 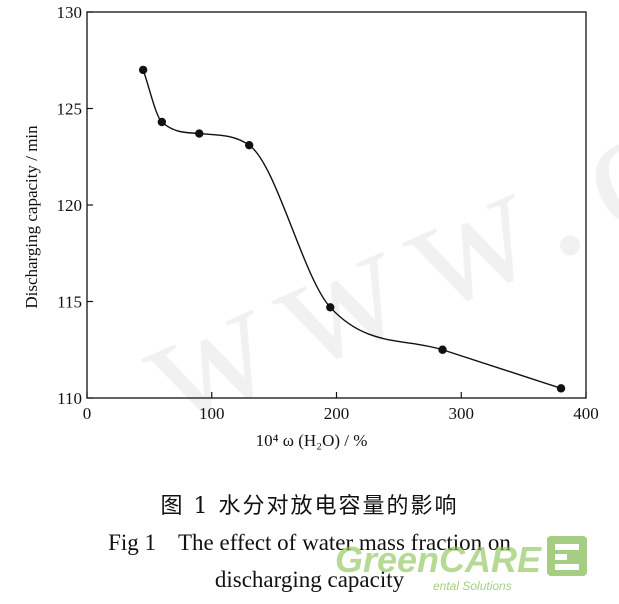 I want to click on x-tick-label: 200, so click(x=337, y=413).